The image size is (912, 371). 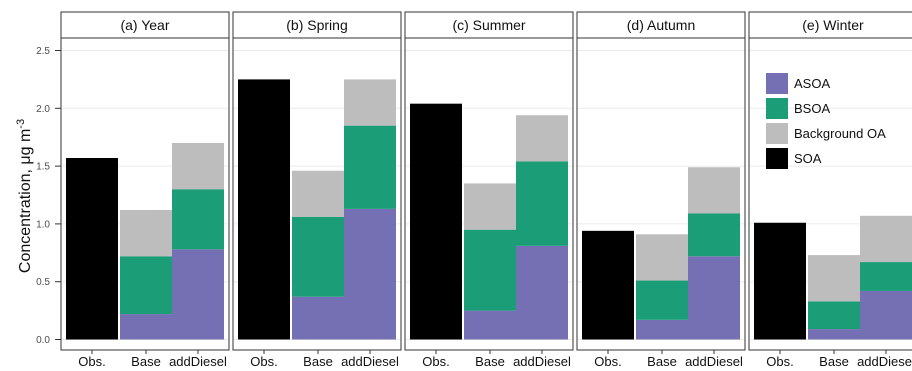 I want to click on facet-title: (b) Spring, so click(x=316, y=25).